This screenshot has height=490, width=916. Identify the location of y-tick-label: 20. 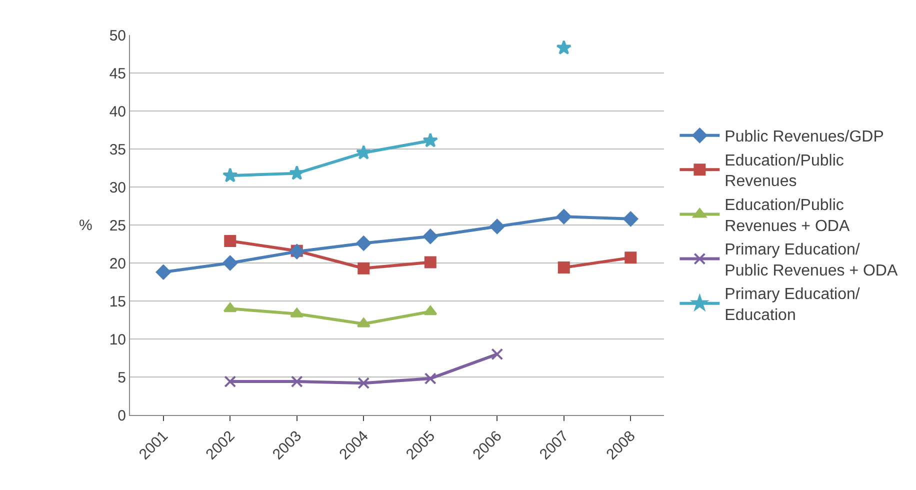
(117, 263).